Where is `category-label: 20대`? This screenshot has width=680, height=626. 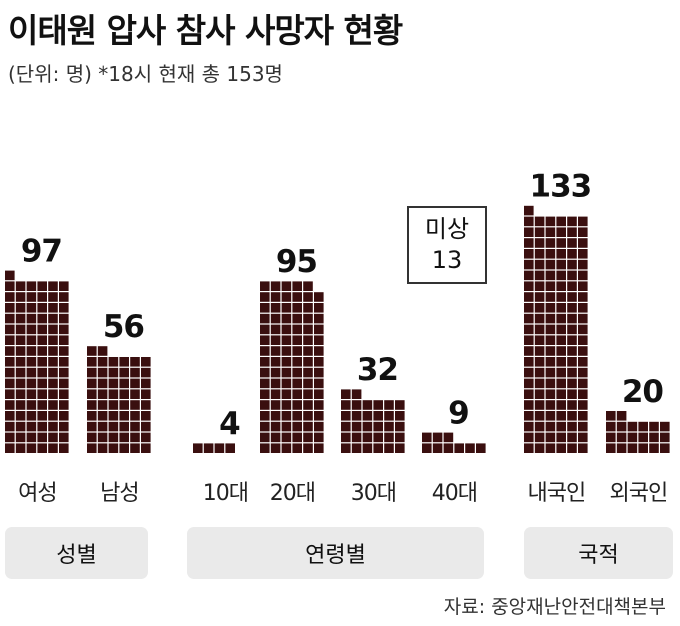
category-label: 20대 is located at coordinates (292, 493).